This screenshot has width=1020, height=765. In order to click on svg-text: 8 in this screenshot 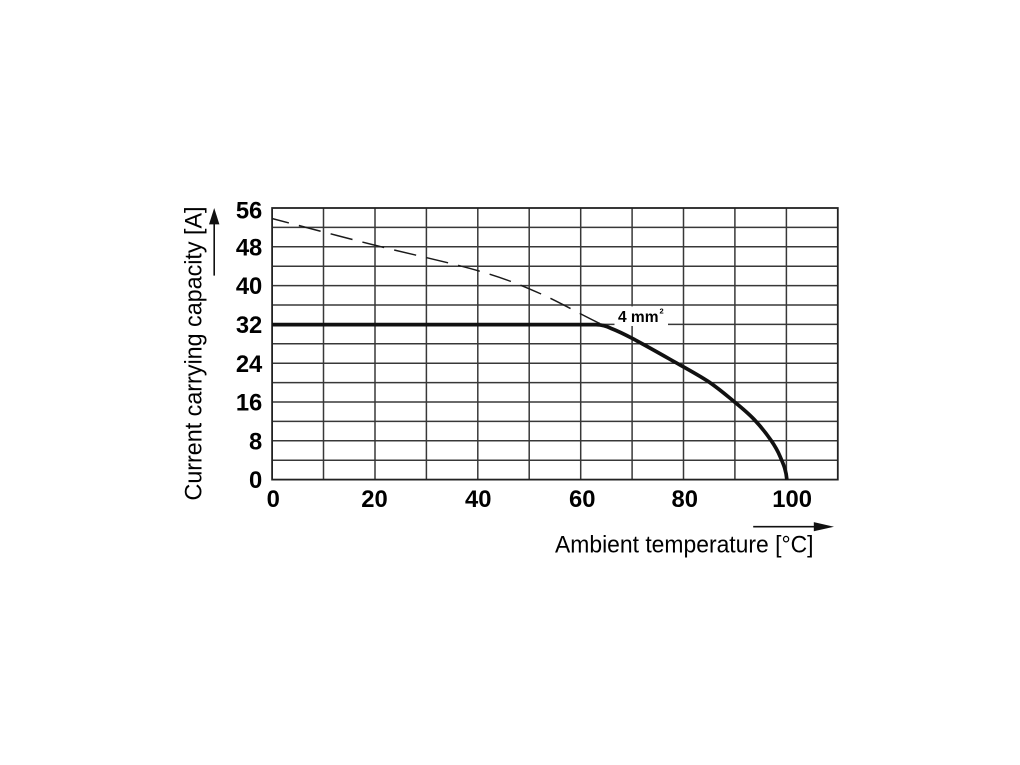, I will do `click(255, 441)`.